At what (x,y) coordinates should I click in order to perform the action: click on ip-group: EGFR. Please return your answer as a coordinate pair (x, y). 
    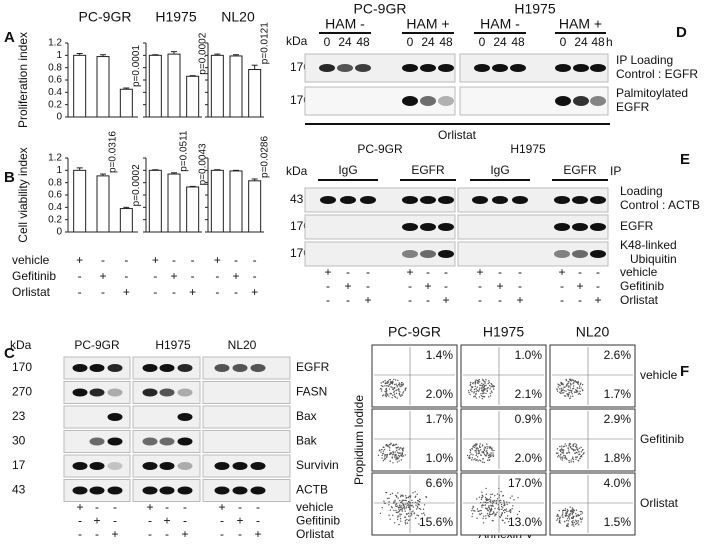
    Looking at the image, I should click on (428, 170).